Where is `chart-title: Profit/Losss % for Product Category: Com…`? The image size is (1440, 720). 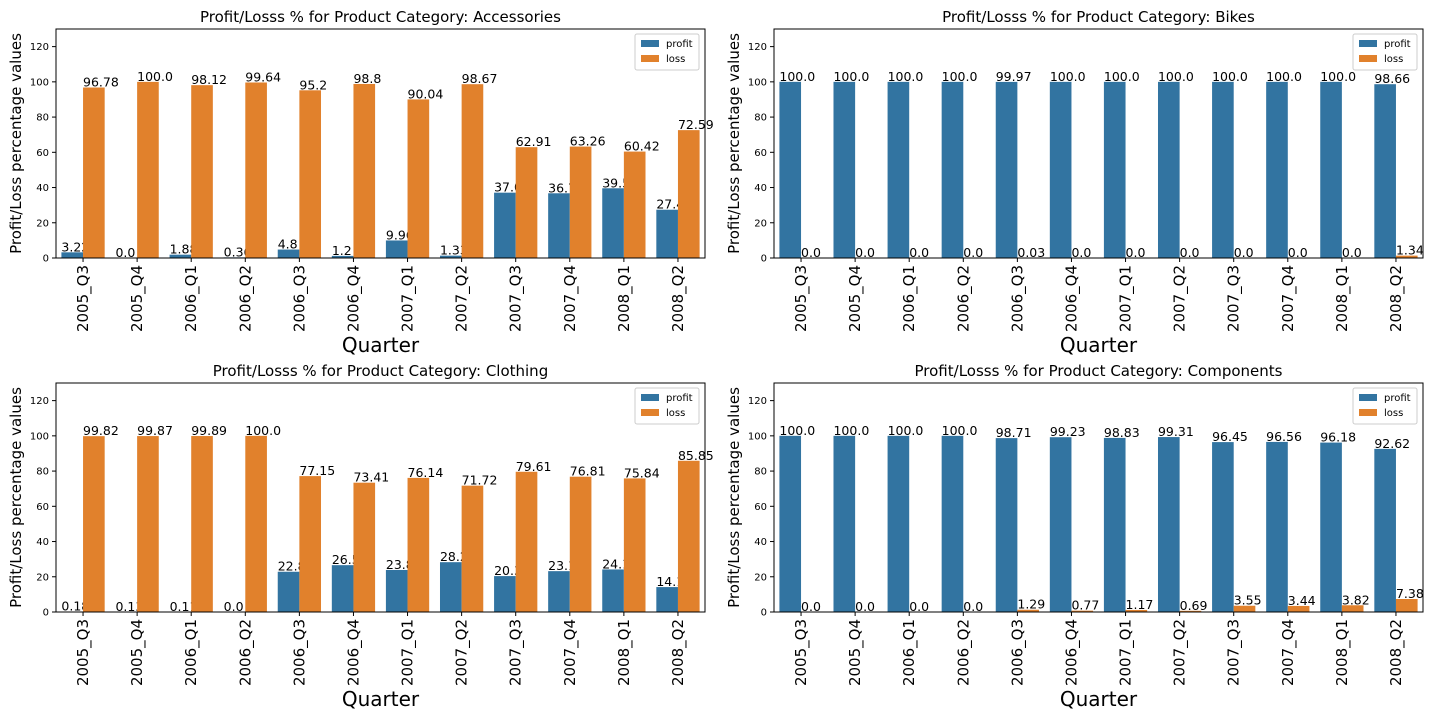 chart-title: Profit/Losss % for Product Category: Com… is located at coordinates (1099, 371).